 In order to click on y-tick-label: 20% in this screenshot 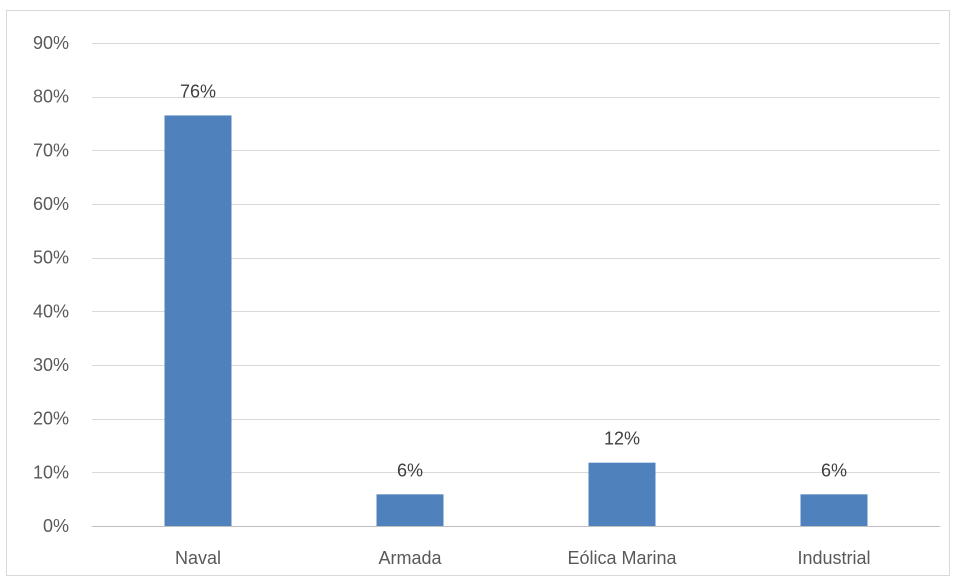, I will do `click(51, 419)`.